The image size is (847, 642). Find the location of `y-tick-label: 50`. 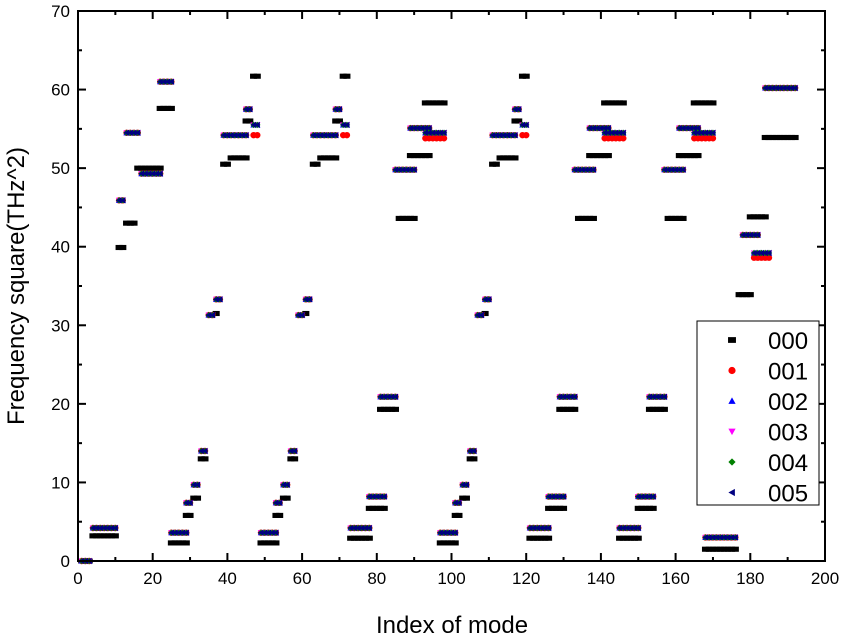

y-tick-label: 50 is located at coordinates (60, 168).